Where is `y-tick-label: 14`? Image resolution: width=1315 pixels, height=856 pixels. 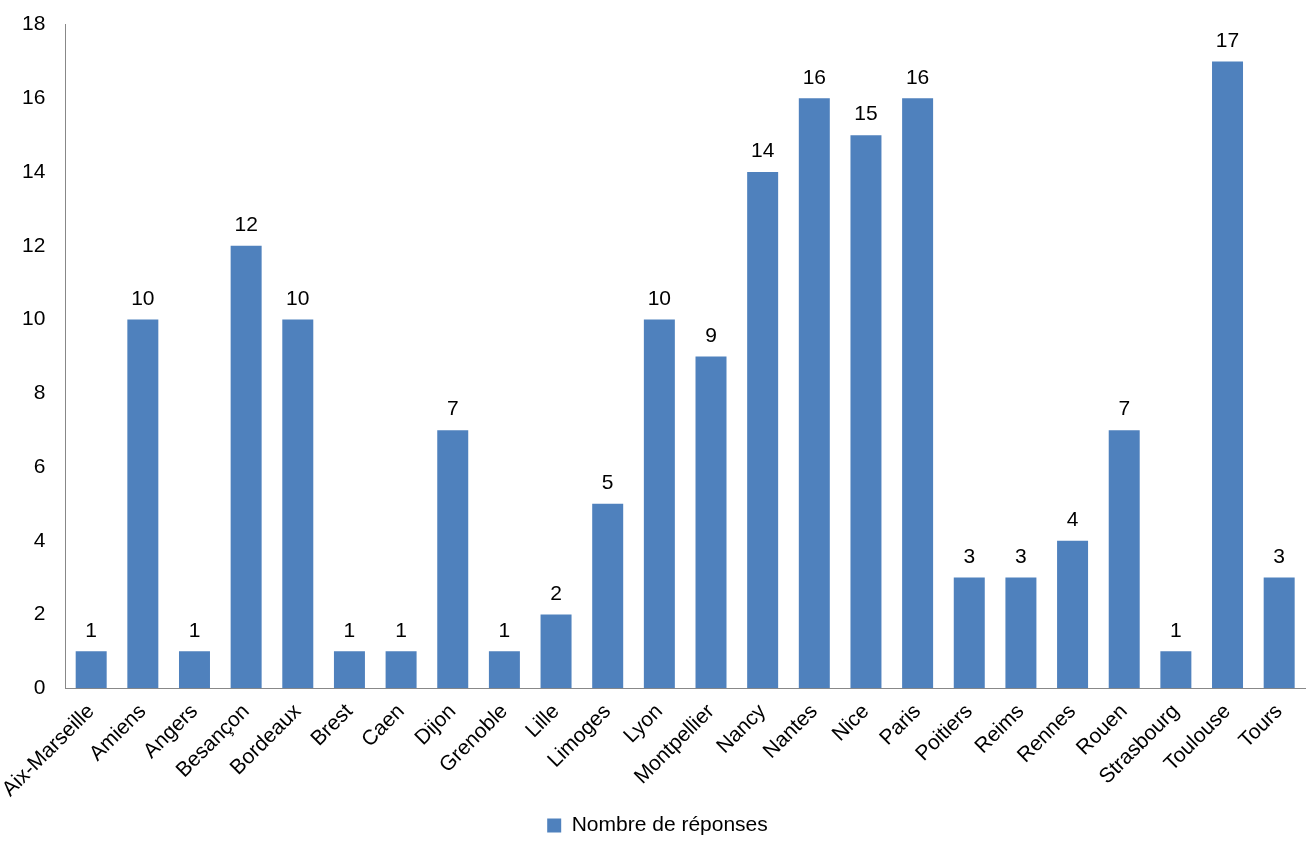 y-tick-label: 14 is located at coordinates (34, 170).